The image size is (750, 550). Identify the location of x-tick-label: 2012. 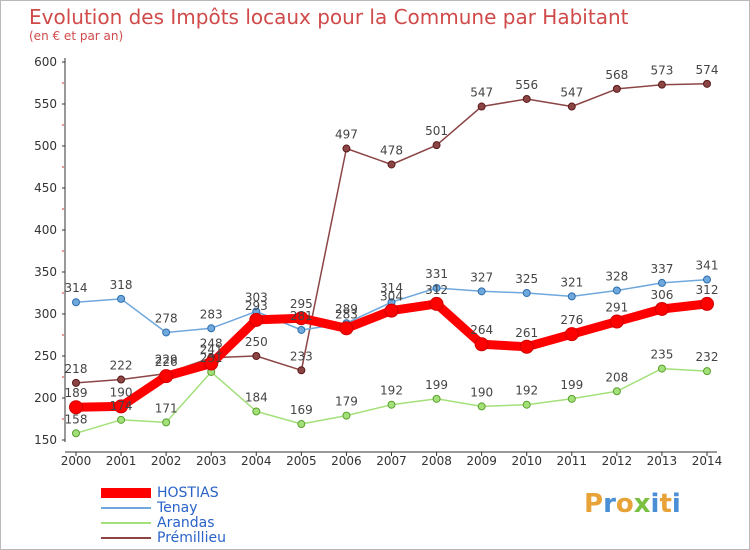
(617, 461).